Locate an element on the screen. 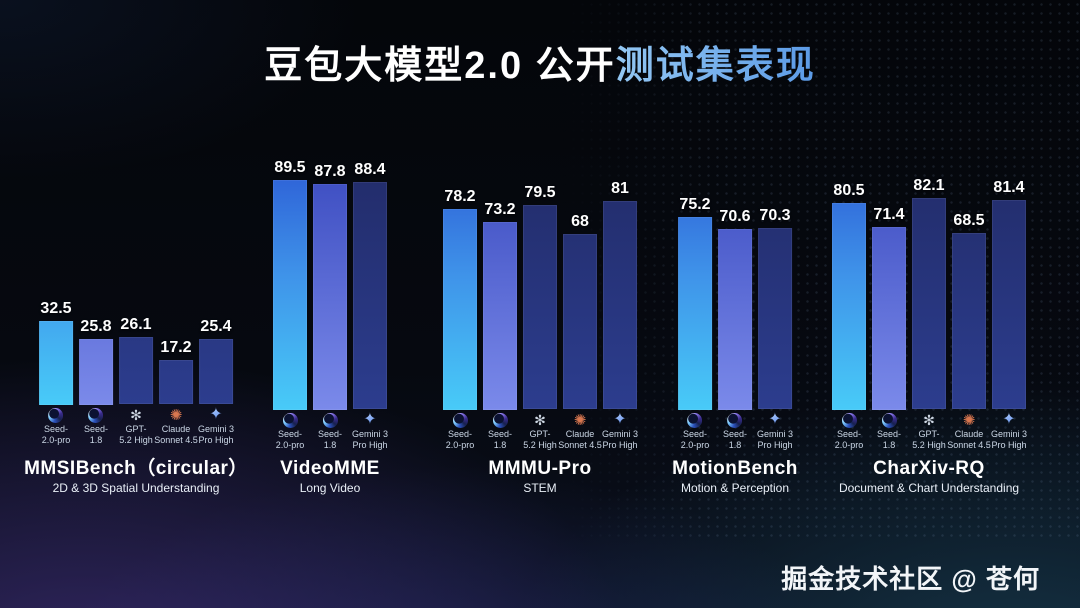 The width and height of the screenshot is (1080, 608). group-title: MMMU-Pro is located at coordinates (540, 468).